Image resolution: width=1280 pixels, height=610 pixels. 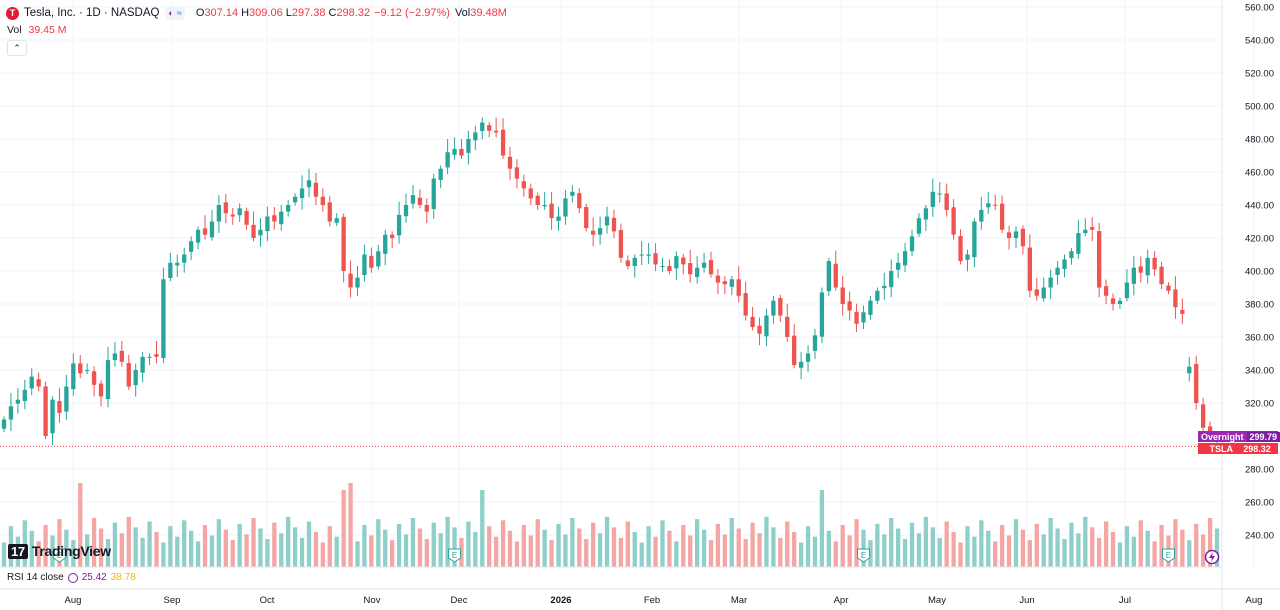 I want to click on rsi-value: 25.42, so click(x=94, y=577).